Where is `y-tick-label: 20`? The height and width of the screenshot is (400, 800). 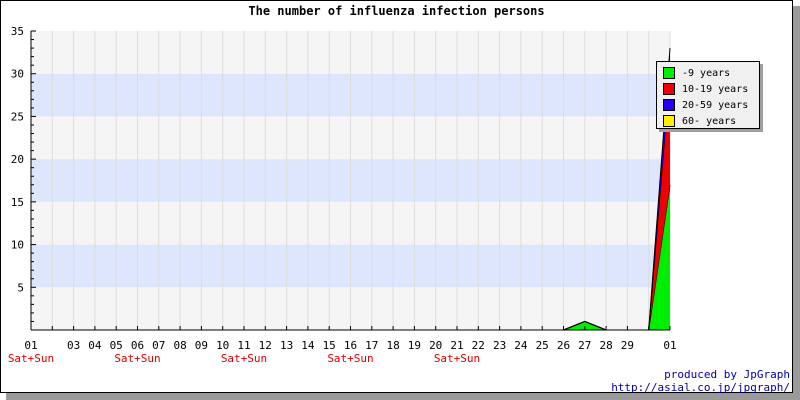 y-tick-label: 20 is located at coordinates (17, 159).